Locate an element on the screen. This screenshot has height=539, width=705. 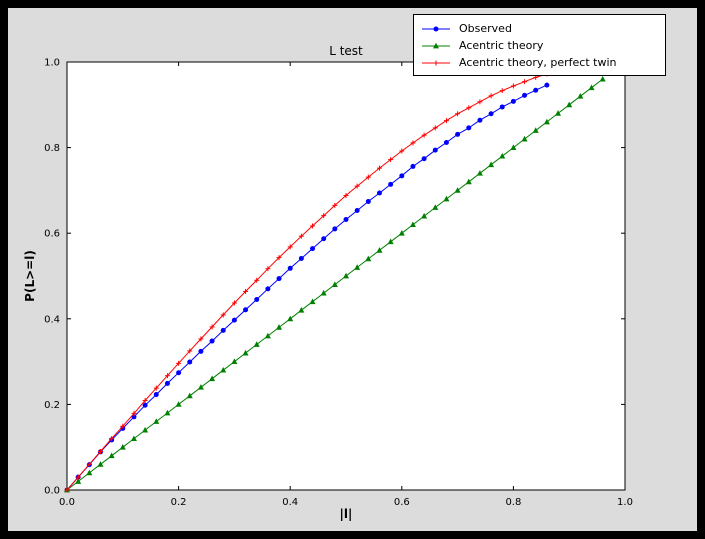
legend-label-observed: Observed is located at coordinates (485, 28).